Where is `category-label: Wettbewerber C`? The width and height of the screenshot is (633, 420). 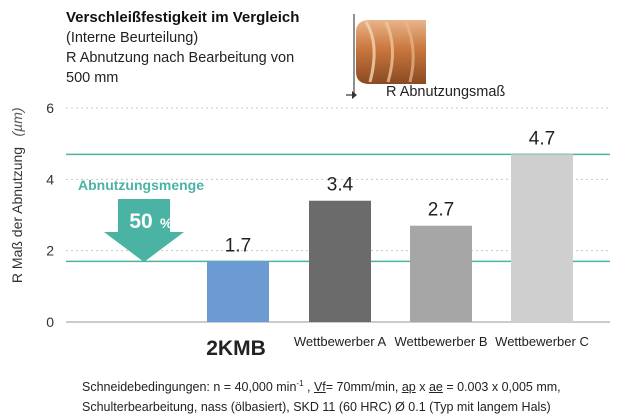 category-label: Wettbewerber C is located at coordinates (542, 341).